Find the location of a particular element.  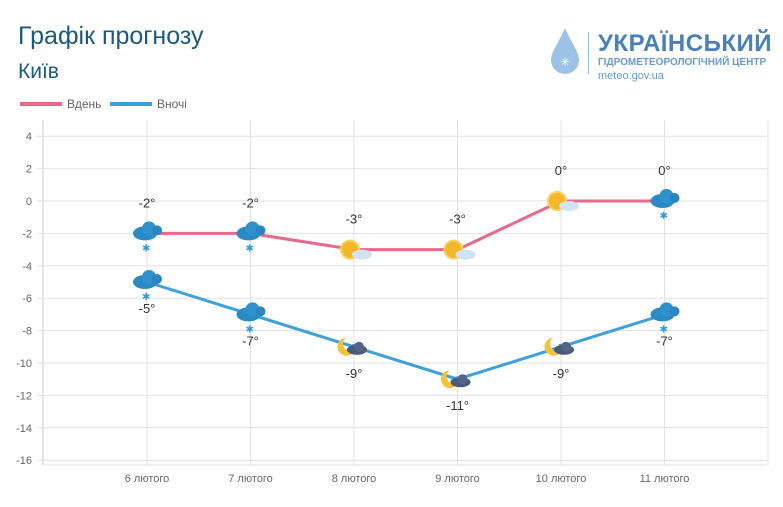

y-tick-label: -4 is located at coordinates (27, 267).